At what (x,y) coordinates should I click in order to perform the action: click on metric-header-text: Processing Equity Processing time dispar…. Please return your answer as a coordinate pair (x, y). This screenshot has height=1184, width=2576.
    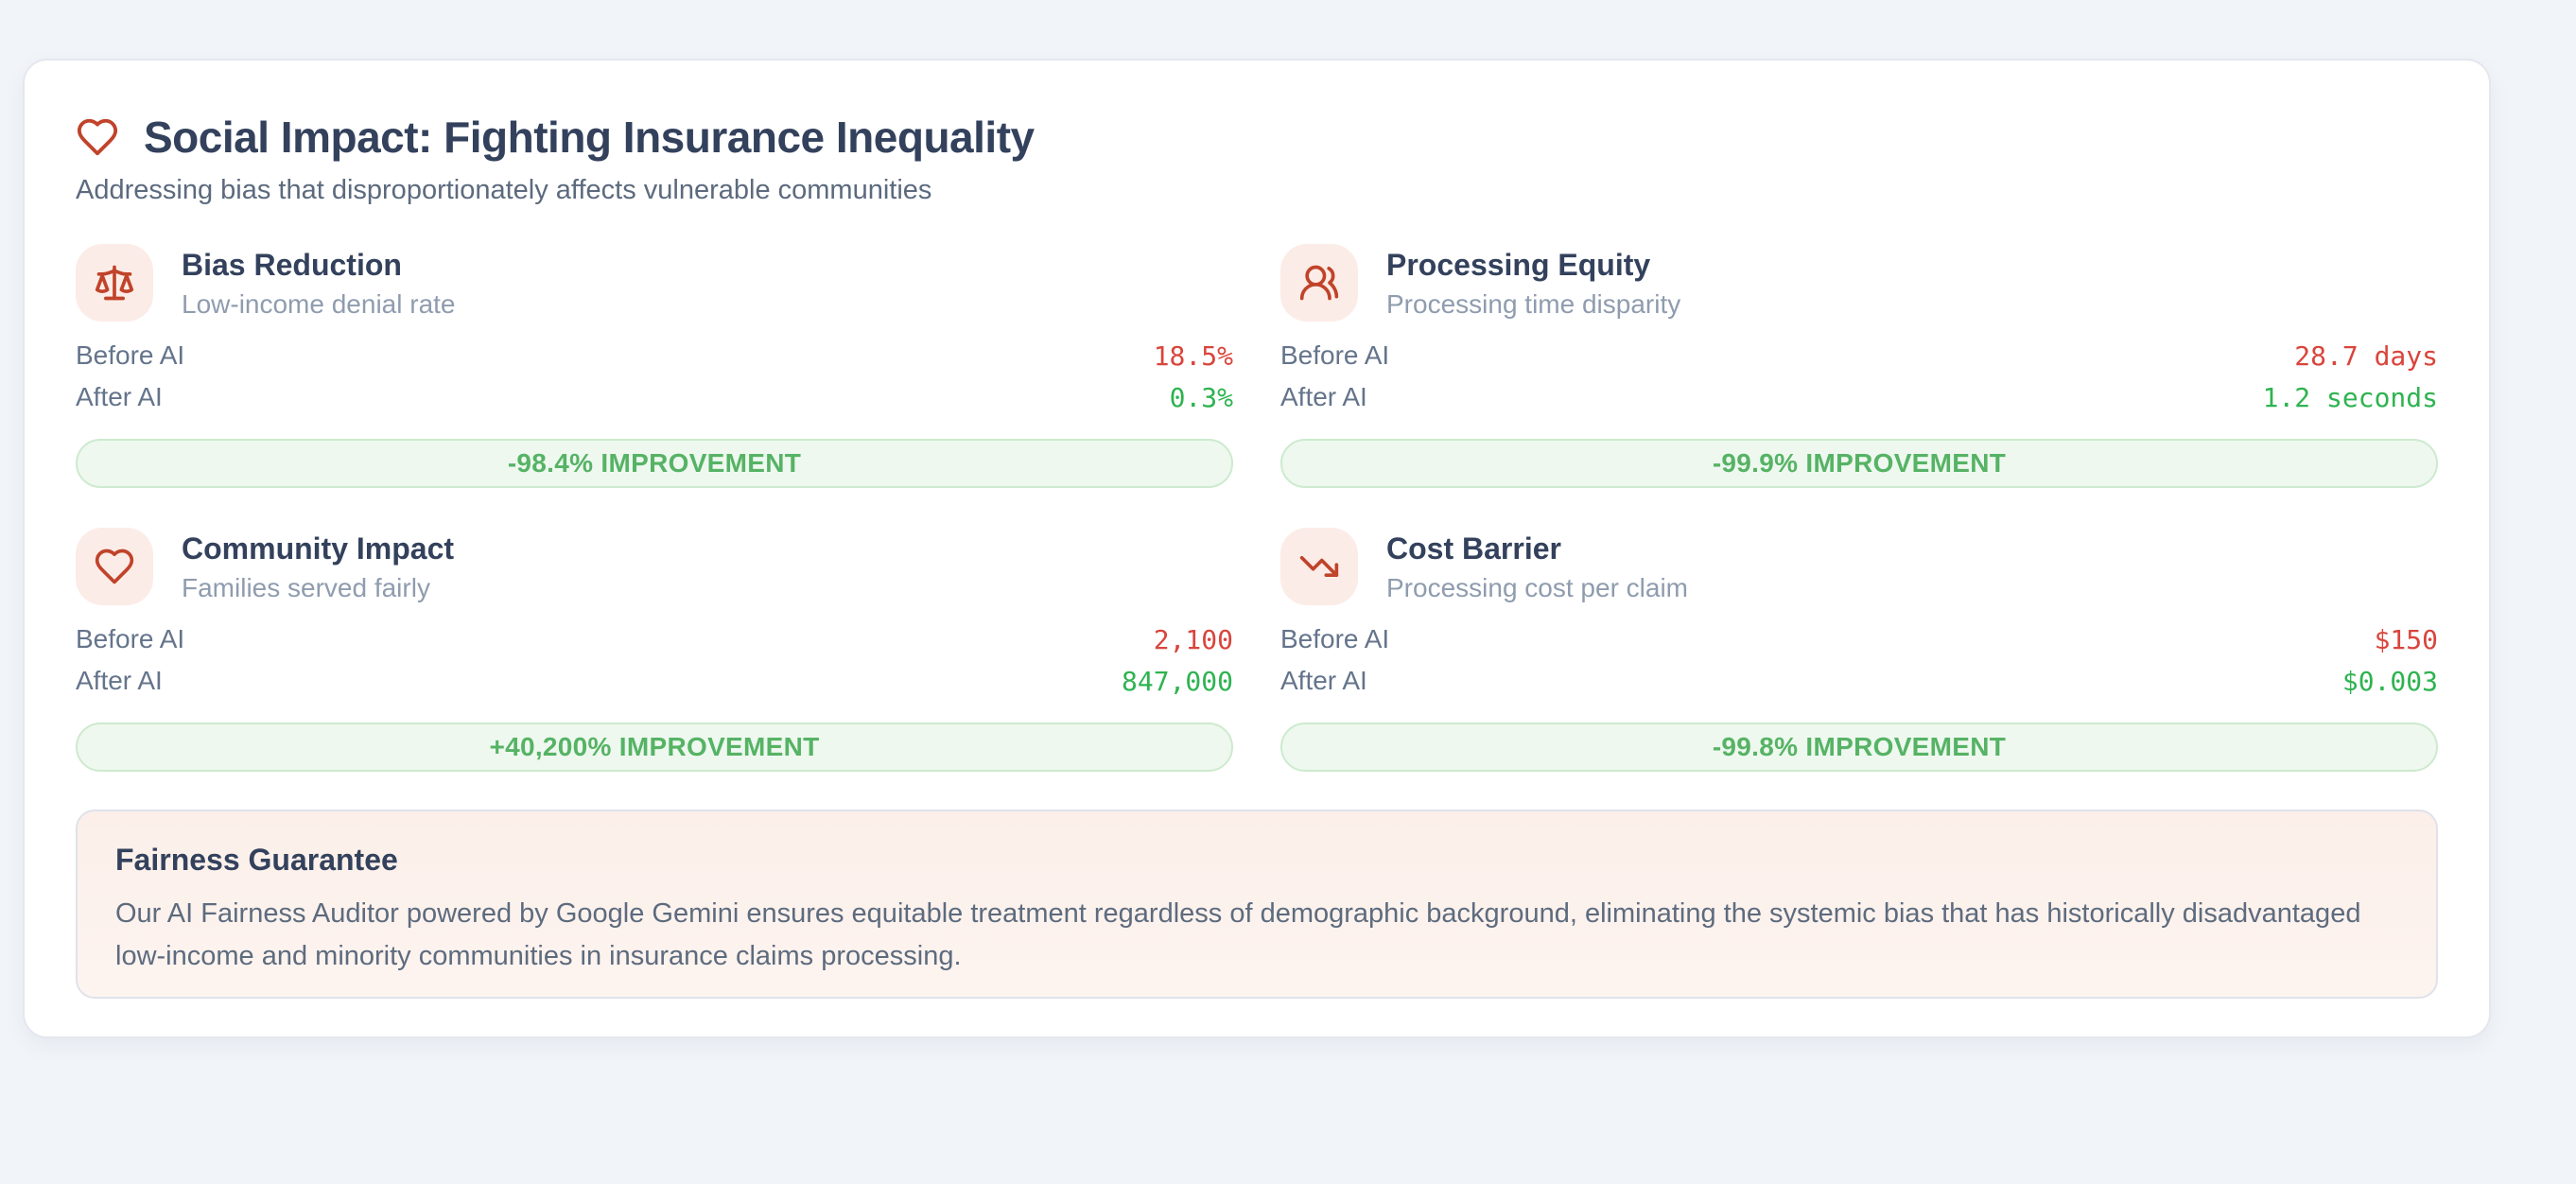
    Looking at the image, I should click on (1533, 283).